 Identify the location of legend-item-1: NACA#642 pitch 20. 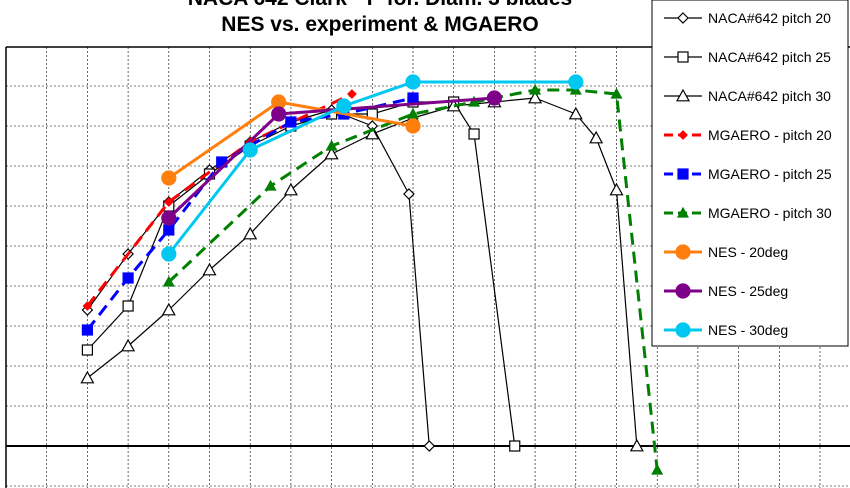
(747, 18).